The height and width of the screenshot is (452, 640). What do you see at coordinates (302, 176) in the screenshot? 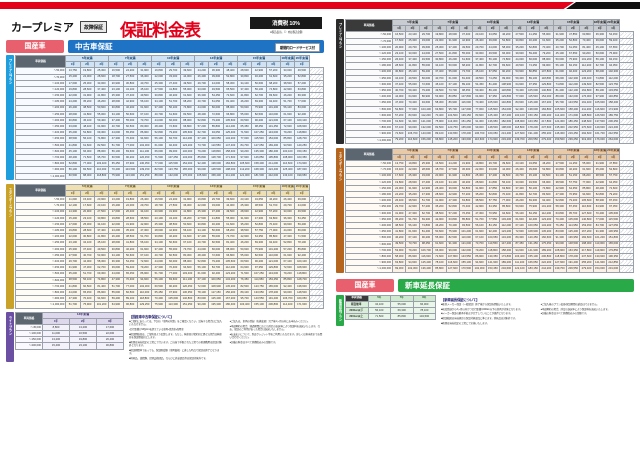
I see `cell-price: 199,650` at bounding box center [302, 176].